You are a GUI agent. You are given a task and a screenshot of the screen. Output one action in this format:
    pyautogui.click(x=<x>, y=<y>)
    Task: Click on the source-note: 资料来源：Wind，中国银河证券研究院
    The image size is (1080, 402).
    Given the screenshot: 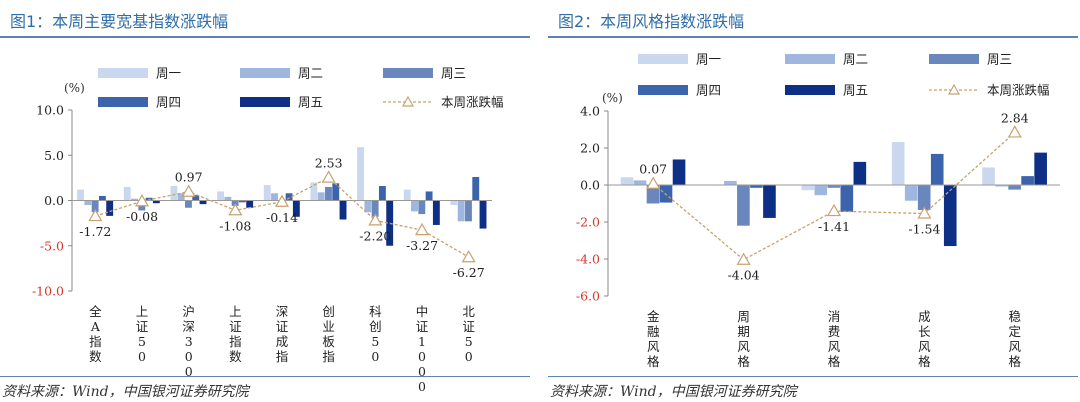 What is the action you would take?
    pyautogui.click(x=673, y=392)
    